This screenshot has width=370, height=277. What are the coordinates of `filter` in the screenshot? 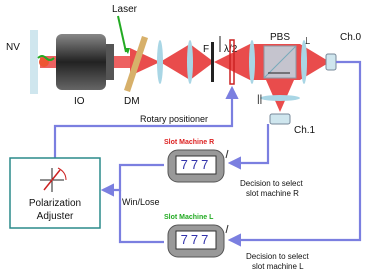 It's located at (212, 62).